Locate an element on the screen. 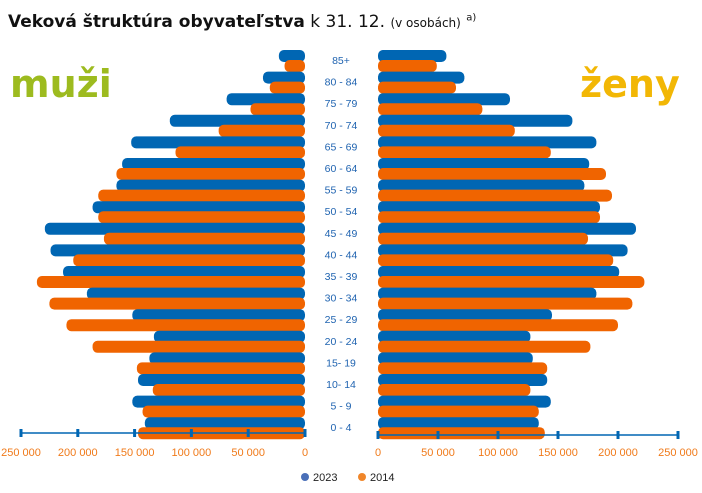 This screenshot has height=493, width=702. legend-marker-2014 is located at coordinates (362, 477).